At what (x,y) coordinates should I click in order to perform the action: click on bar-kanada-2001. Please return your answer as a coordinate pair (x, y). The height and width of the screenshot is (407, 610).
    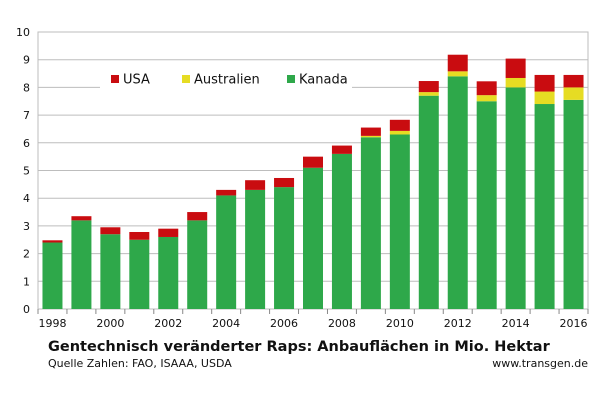
    Looking at the image, I should click on (139, 274).